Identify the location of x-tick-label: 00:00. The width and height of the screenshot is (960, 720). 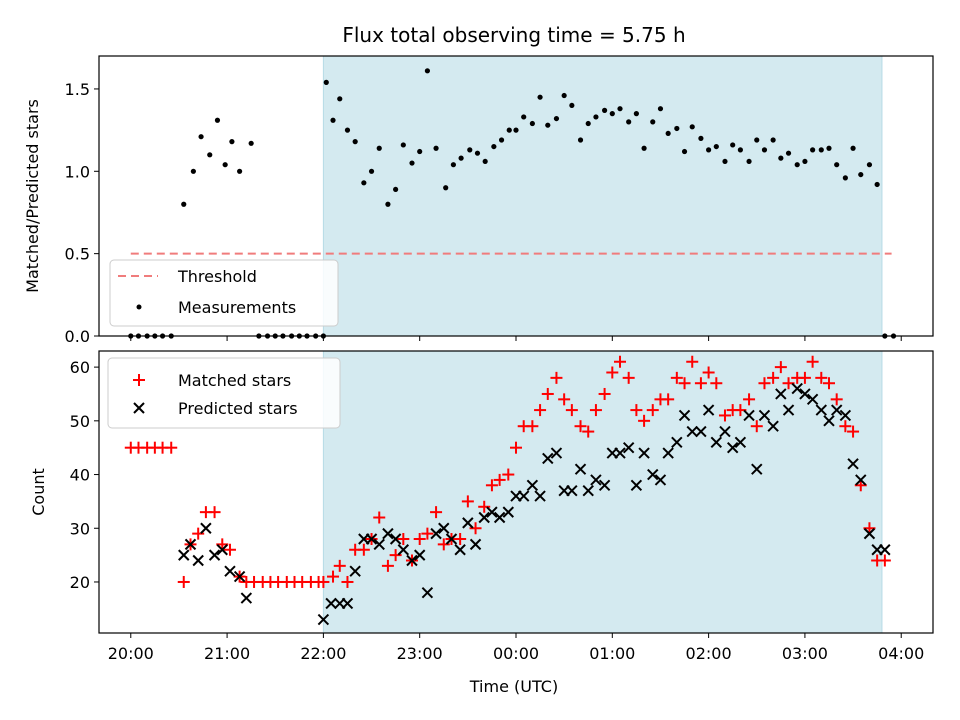
(516, 653).